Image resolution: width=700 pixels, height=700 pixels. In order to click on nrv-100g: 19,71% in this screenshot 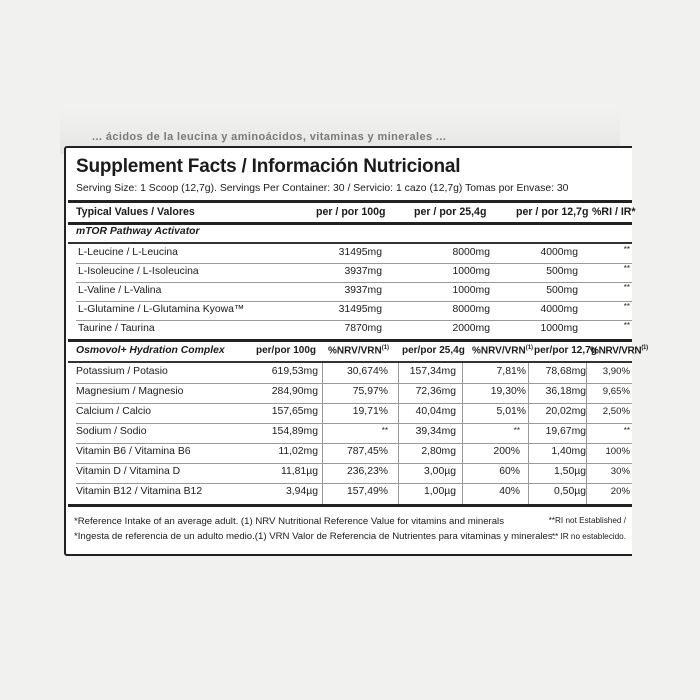, I will do `click(370, 411)`.